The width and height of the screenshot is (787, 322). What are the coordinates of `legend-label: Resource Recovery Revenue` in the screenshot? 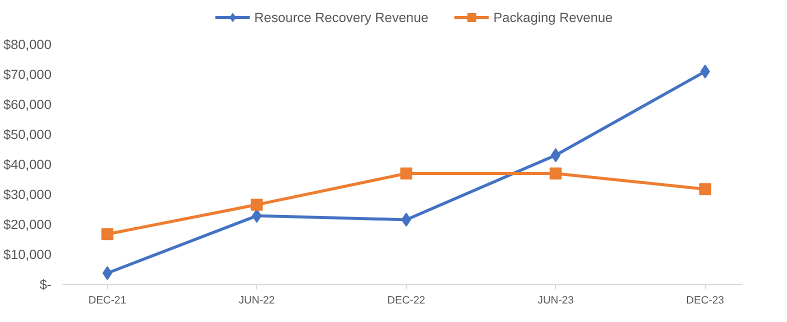 It's located at (341, 17).